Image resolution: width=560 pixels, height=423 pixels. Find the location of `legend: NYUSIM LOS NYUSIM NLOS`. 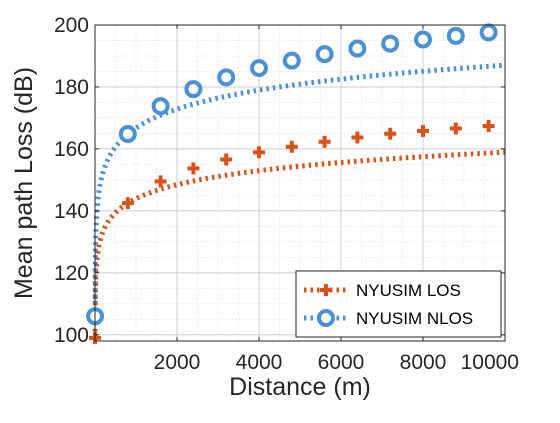

legend: NYUSIM LOS NYUSIM NLOS is located at coordinates (398, 304).